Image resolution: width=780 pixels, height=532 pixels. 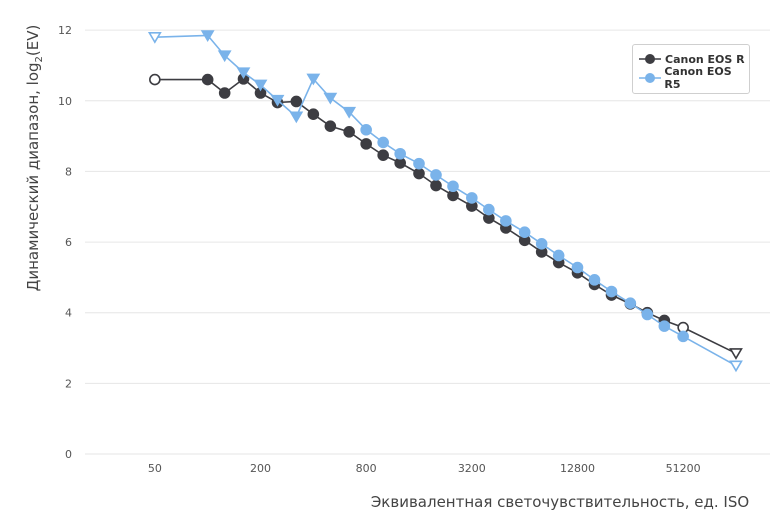 What do you see at coordinates (705, 59) in the screenshot?
I see `legend-label-canon-eos-r: Canon EOS R` at bounding box center [705, 59].